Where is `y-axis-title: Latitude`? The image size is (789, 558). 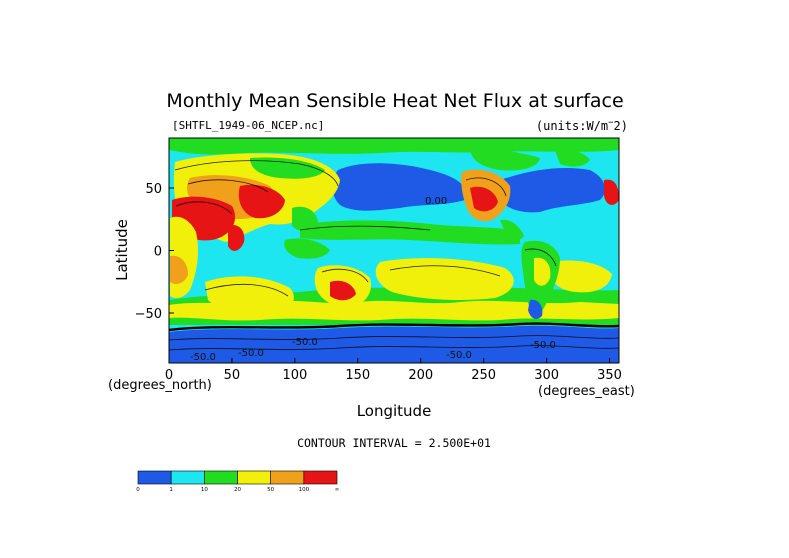
y-axis-title: Latitude is located at coordinates (122, 250).